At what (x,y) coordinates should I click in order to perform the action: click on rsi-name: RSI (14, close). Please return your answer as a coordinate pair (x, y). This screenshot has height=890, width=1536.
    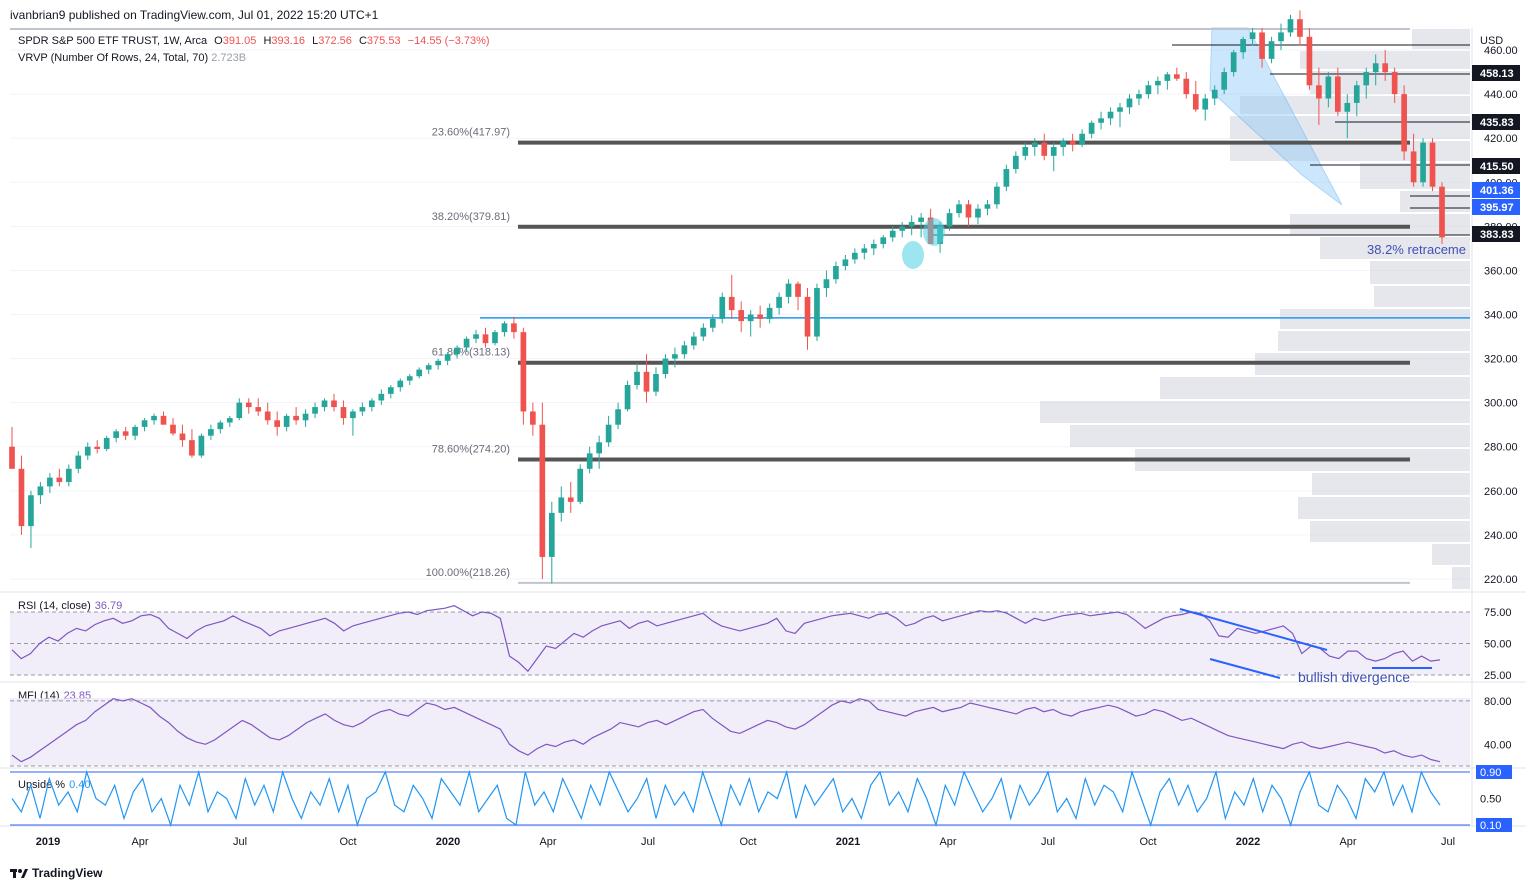
    Looking at the image, I should click on (54, 606).